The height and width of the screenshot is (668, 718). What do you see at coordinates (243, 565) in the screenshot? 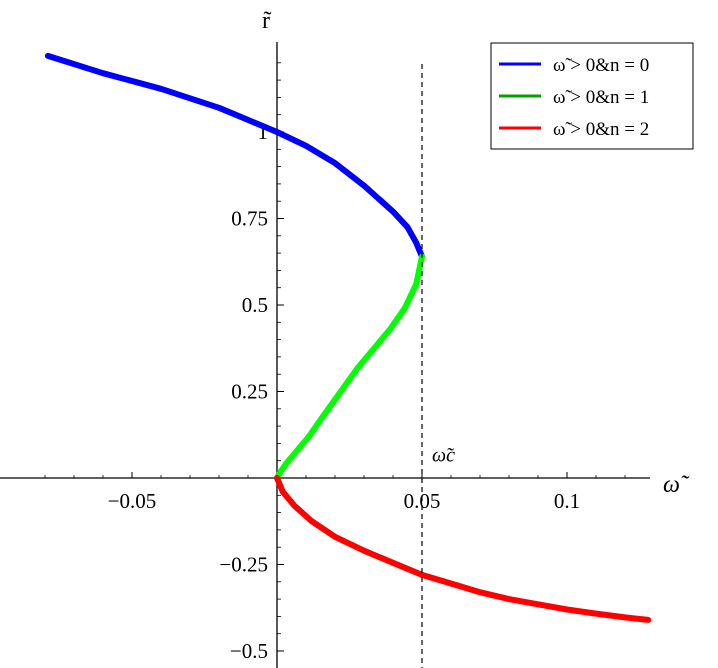
I see `y-tick-label: −0.25` at bounding box center [243, 565].